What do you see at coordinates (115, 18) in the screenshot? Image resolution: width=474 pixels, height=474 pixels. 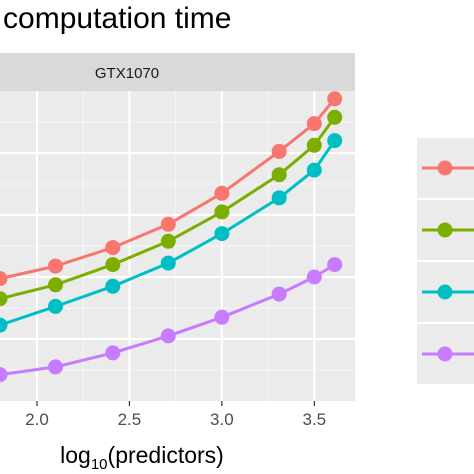 I see `chart-title: o computation time` at bounding box center [115, 18].